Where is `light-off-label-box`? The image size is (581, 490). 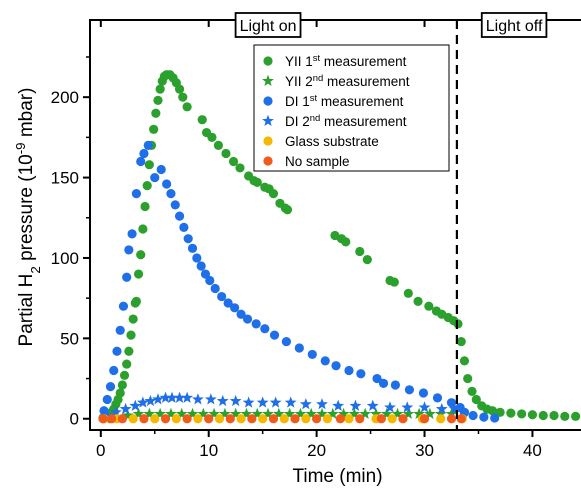
light-off-label-box is located at coordinates (514, 25).